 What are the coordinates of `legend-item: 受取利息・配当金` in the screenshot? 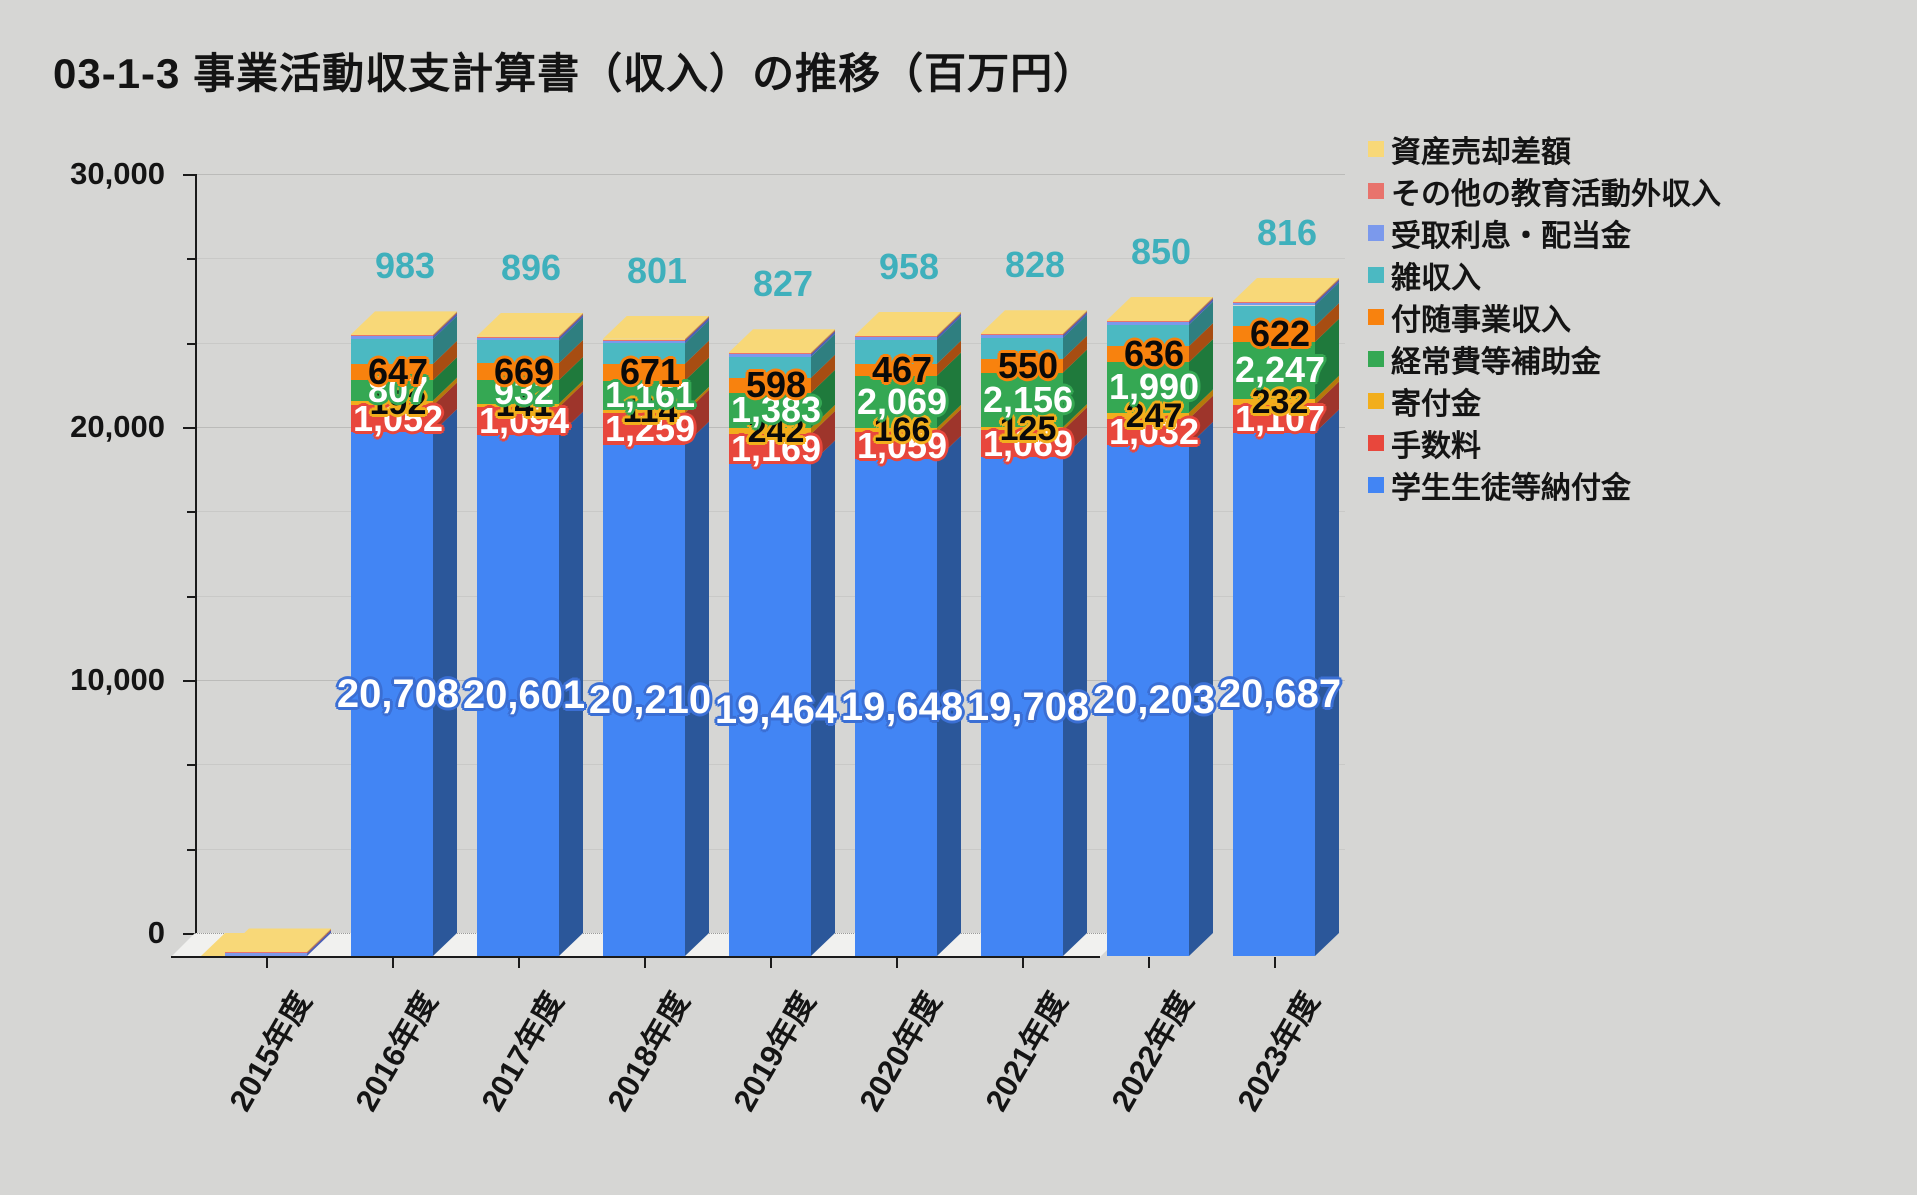 It's located at (1544, 233).